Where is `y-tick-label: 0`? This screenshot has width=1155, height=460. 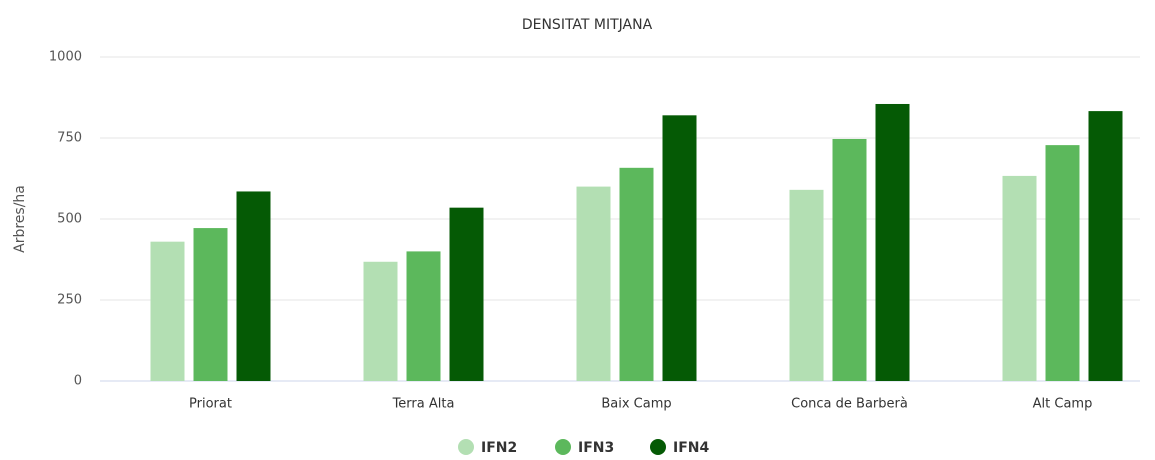 y-tick-label: 0 is located at coordinates (78, 381).